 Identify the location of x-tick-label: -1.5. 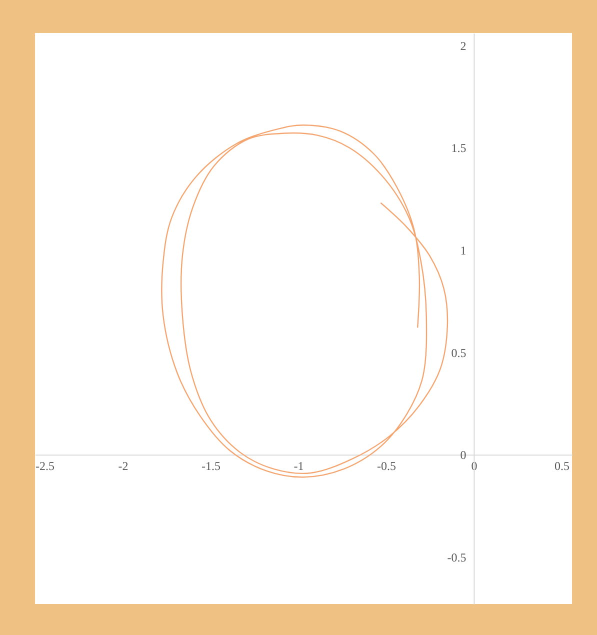
(210, 466).